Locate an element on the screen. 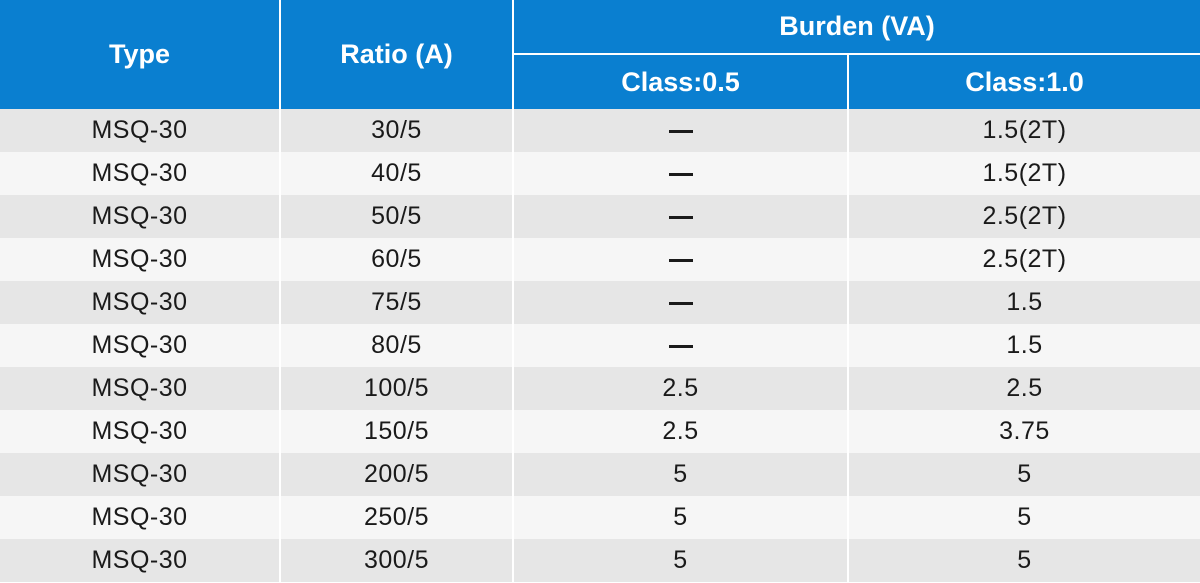 The width and height of the screenshot is (1200, 583). table-row: MSQ-30 50/5 2.5(2T) is located at coordinates (600, 216).